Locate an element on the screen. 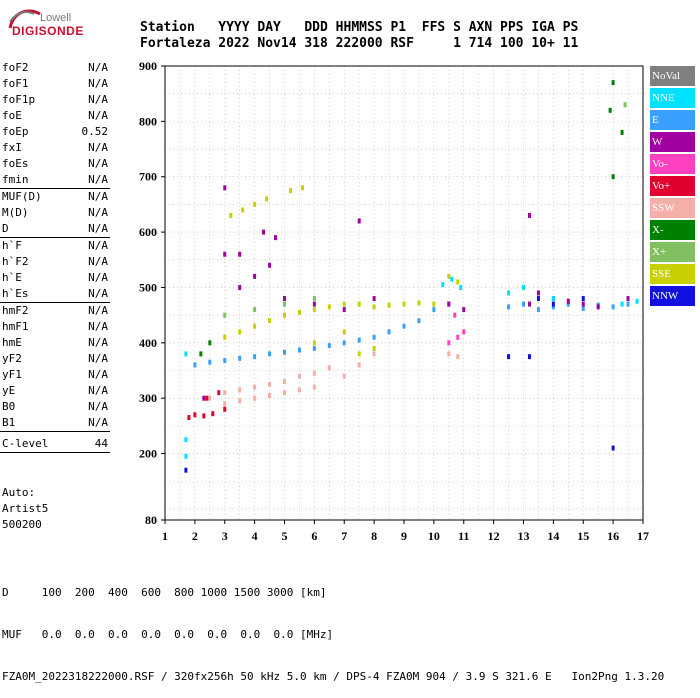 The width and height of the screenshot is (700, 698). param-name: yE is located at coordinates (9, 390).